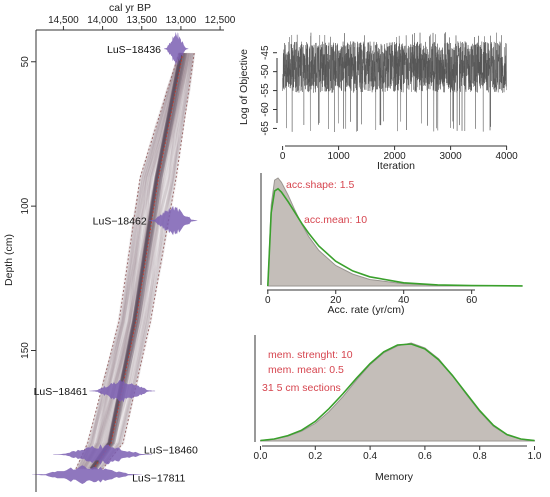 The image size is (550, 497). Describe the element at coordinates (480, 456) in the screenshot. I see `memory-tick-label: 0.8` at that location.